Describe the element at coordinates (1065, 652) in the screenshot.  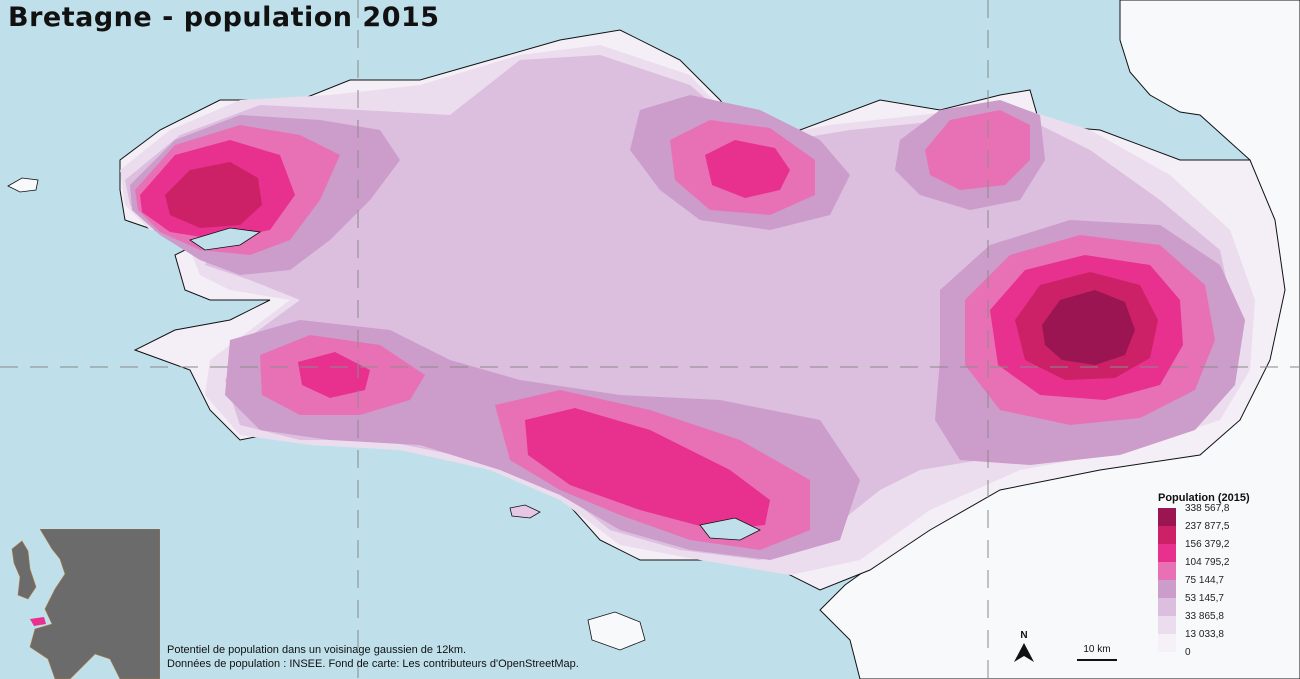
I see `map-furniture` at that location.